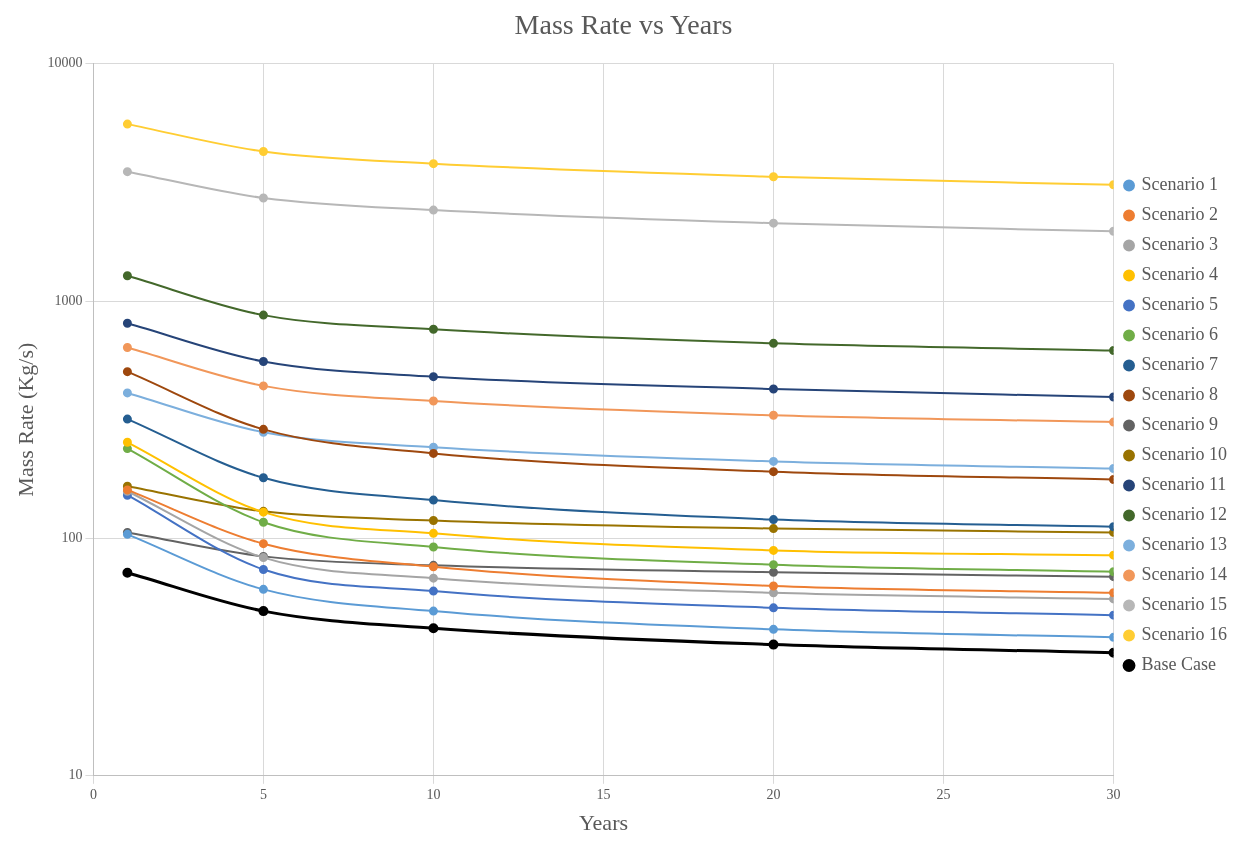  What do you see at coordinates (1180, 184) in the screenshot?
I see `legend-label: Scenario 1` at bounding box center [1180, 184].